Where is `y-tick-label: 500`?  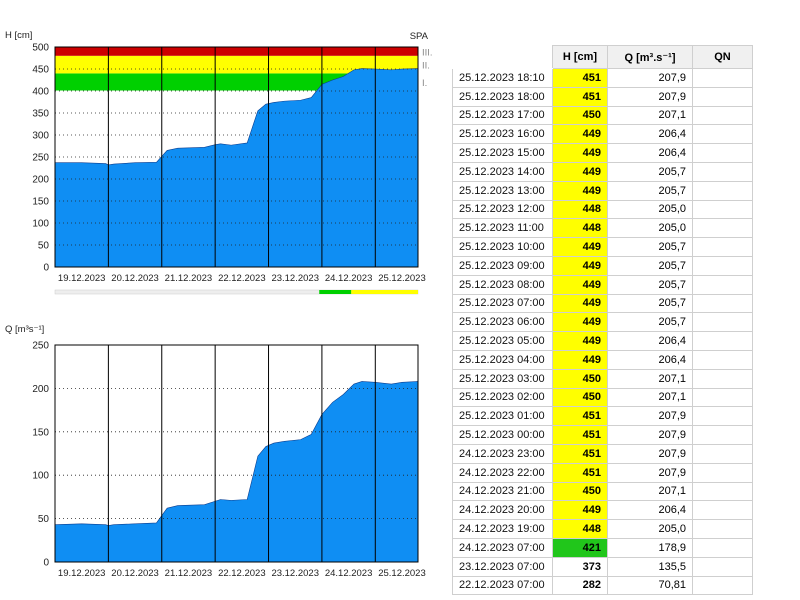 y-tick-label: 500 is located at coordinates (40, 48).